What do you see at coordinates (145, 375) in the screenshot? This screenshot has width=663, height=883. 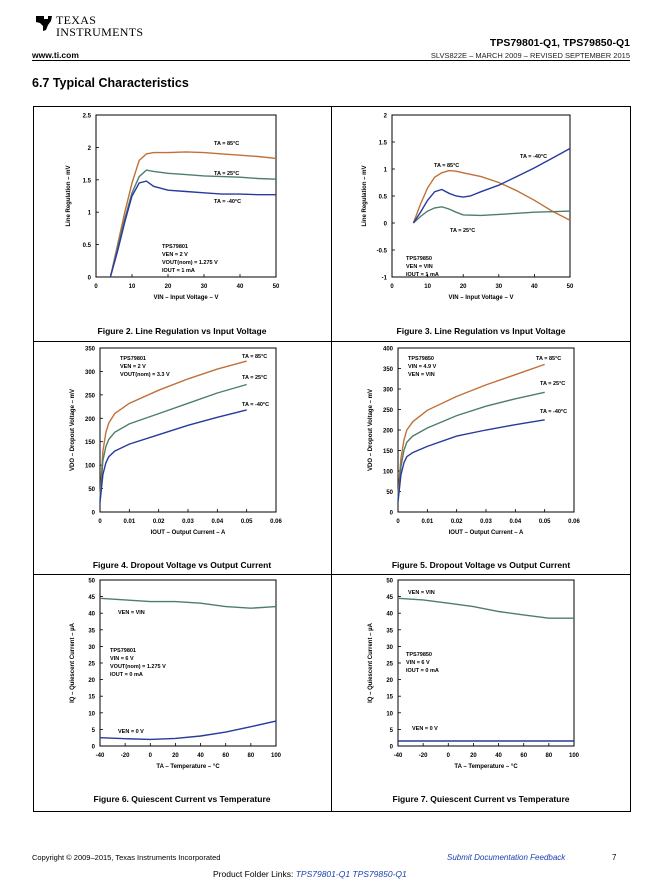 I see `annotation-text: VOUT(nom) = 3.3 V` at bounding box center [145, 375].